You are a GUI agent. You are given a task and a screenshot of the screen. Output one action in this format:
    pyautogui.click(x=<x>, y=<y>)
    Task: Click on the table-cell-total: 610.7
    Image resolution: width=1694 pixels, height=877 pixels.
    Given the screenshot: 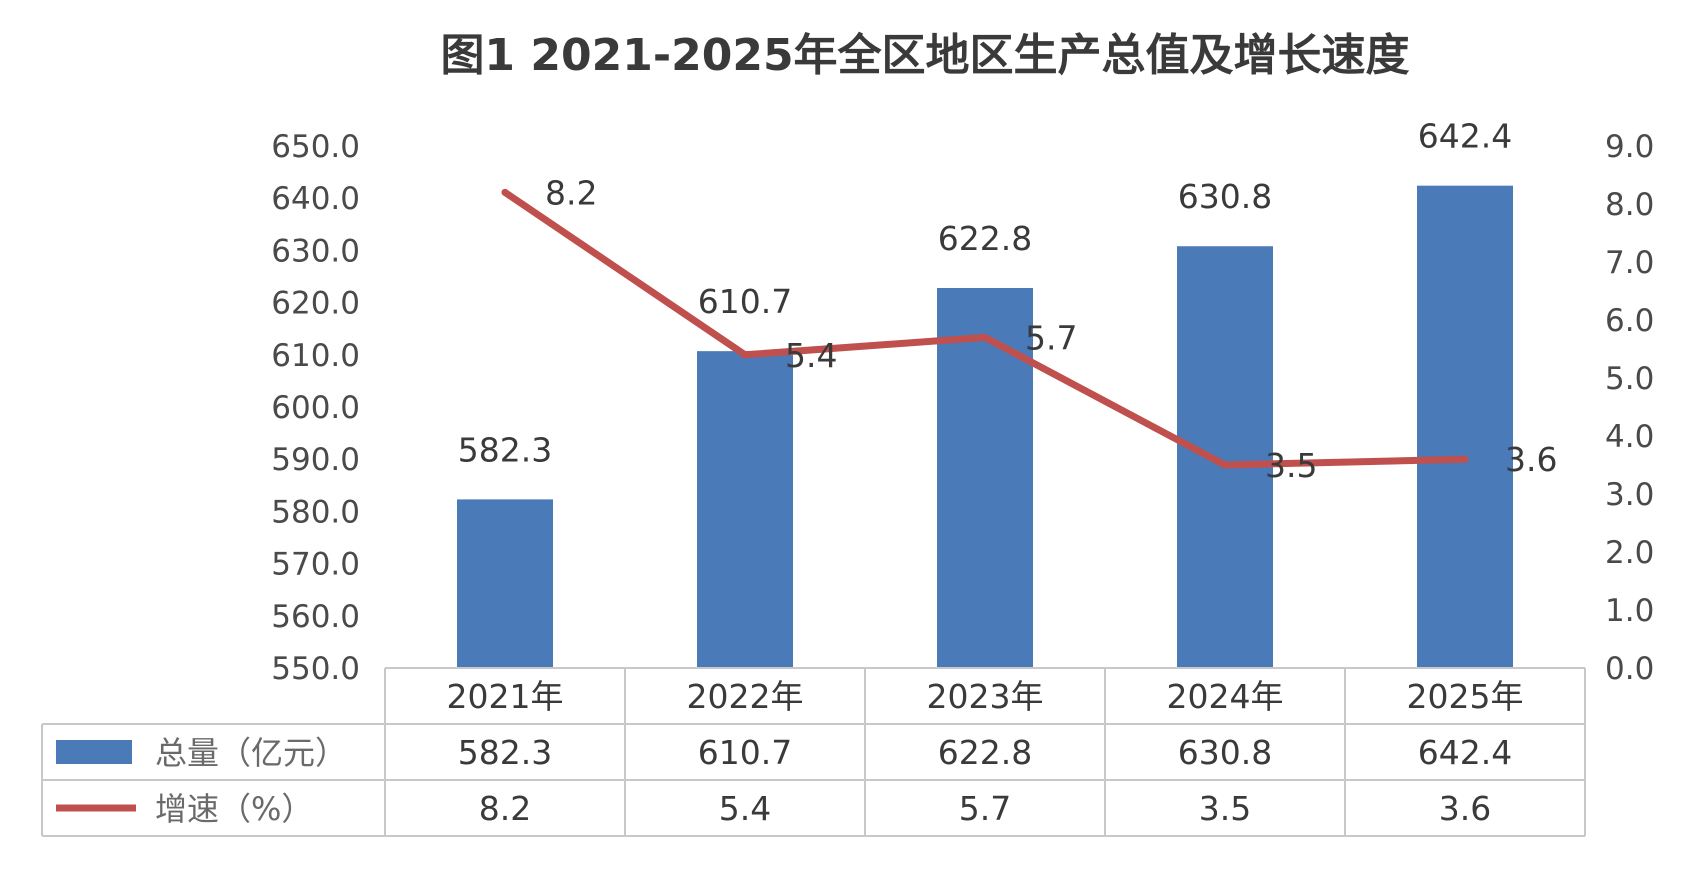 What is the action you would take?
    pyautogui.click(x=745, y=752)
    